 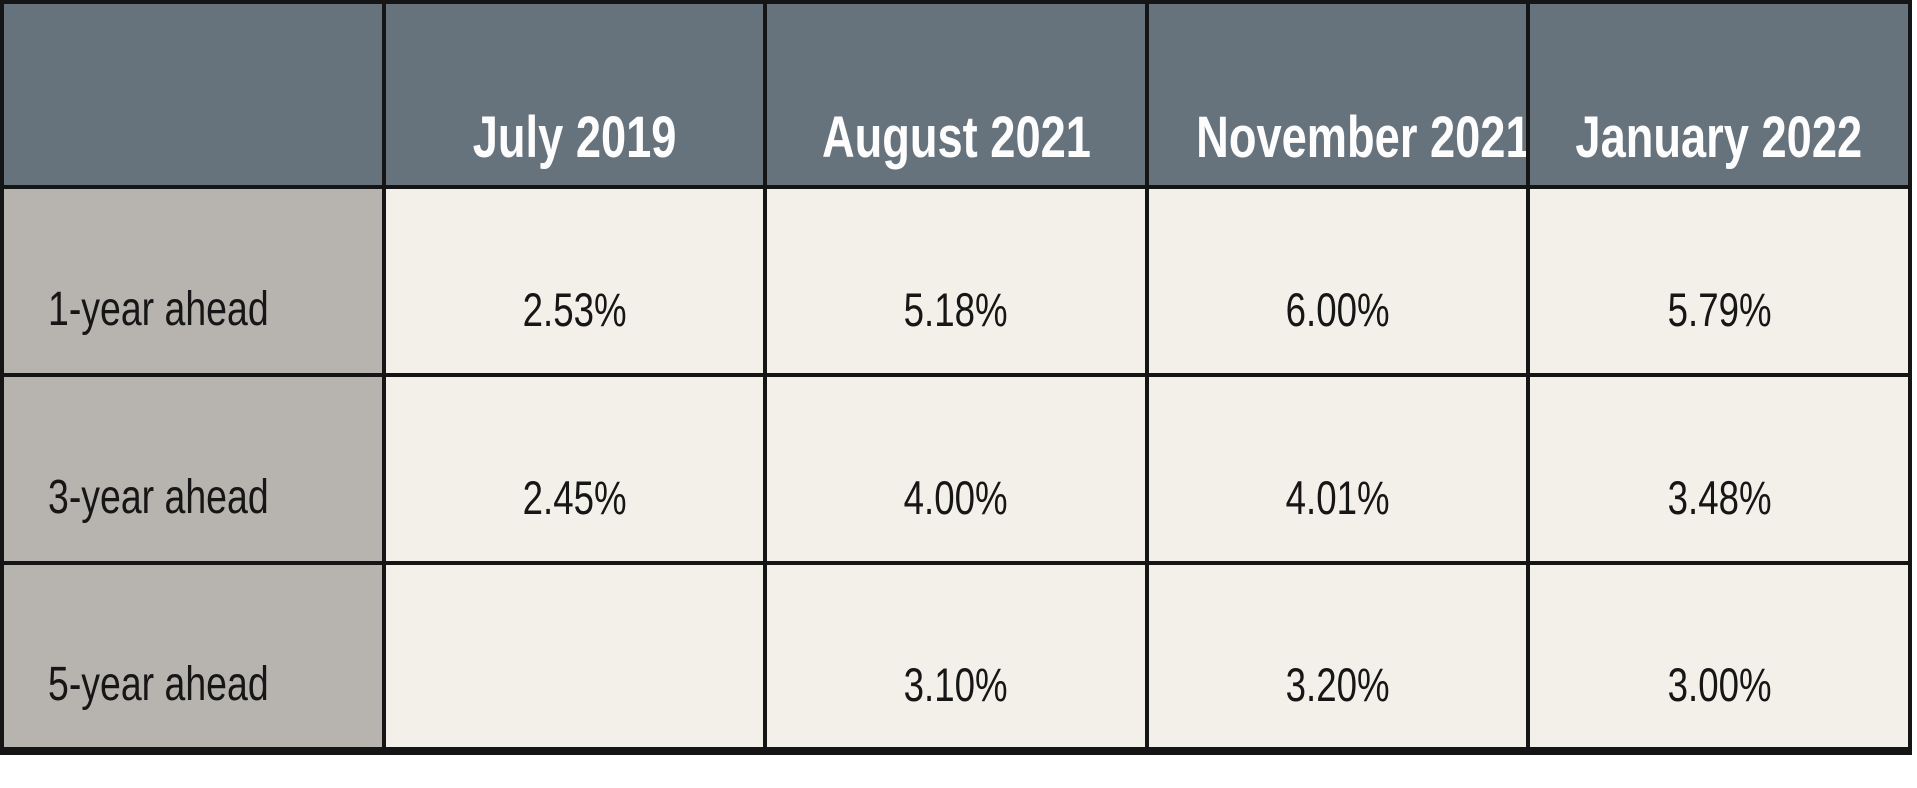 I want to click on column-header-label: November 2021, so click(x=1362, y=137).